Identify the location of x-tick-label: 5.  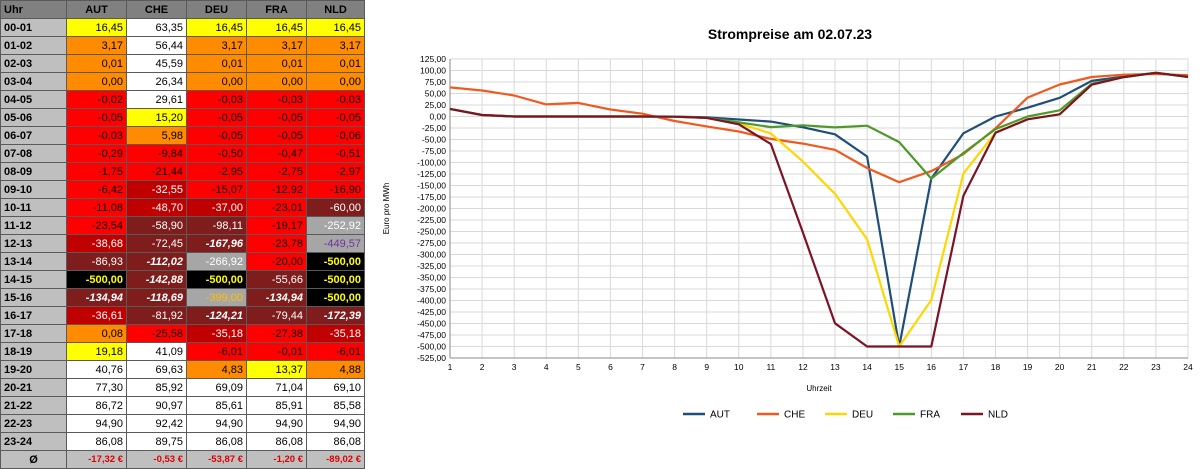
(578, 367).